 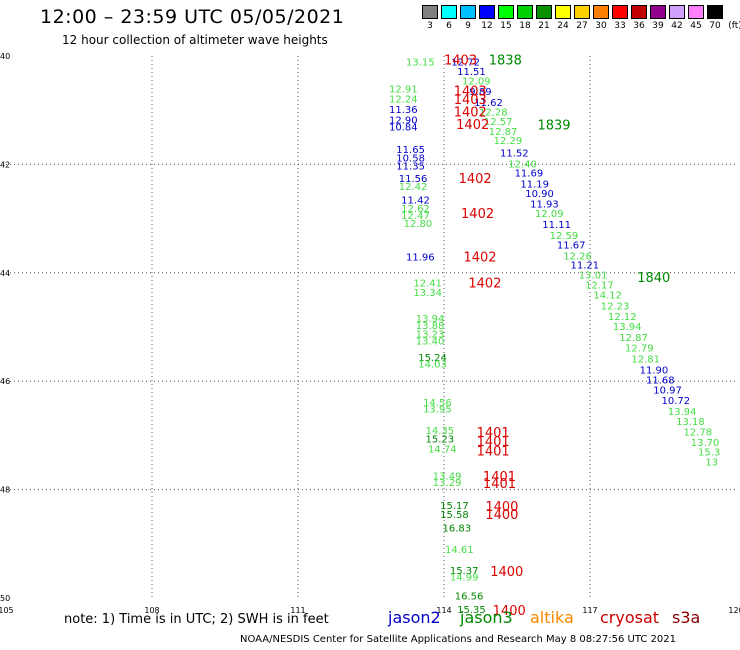 What do you see at coordinates (697, 433) in the screenshot?
I see `swh-value: 12.78` at bounding box center [697, 433].